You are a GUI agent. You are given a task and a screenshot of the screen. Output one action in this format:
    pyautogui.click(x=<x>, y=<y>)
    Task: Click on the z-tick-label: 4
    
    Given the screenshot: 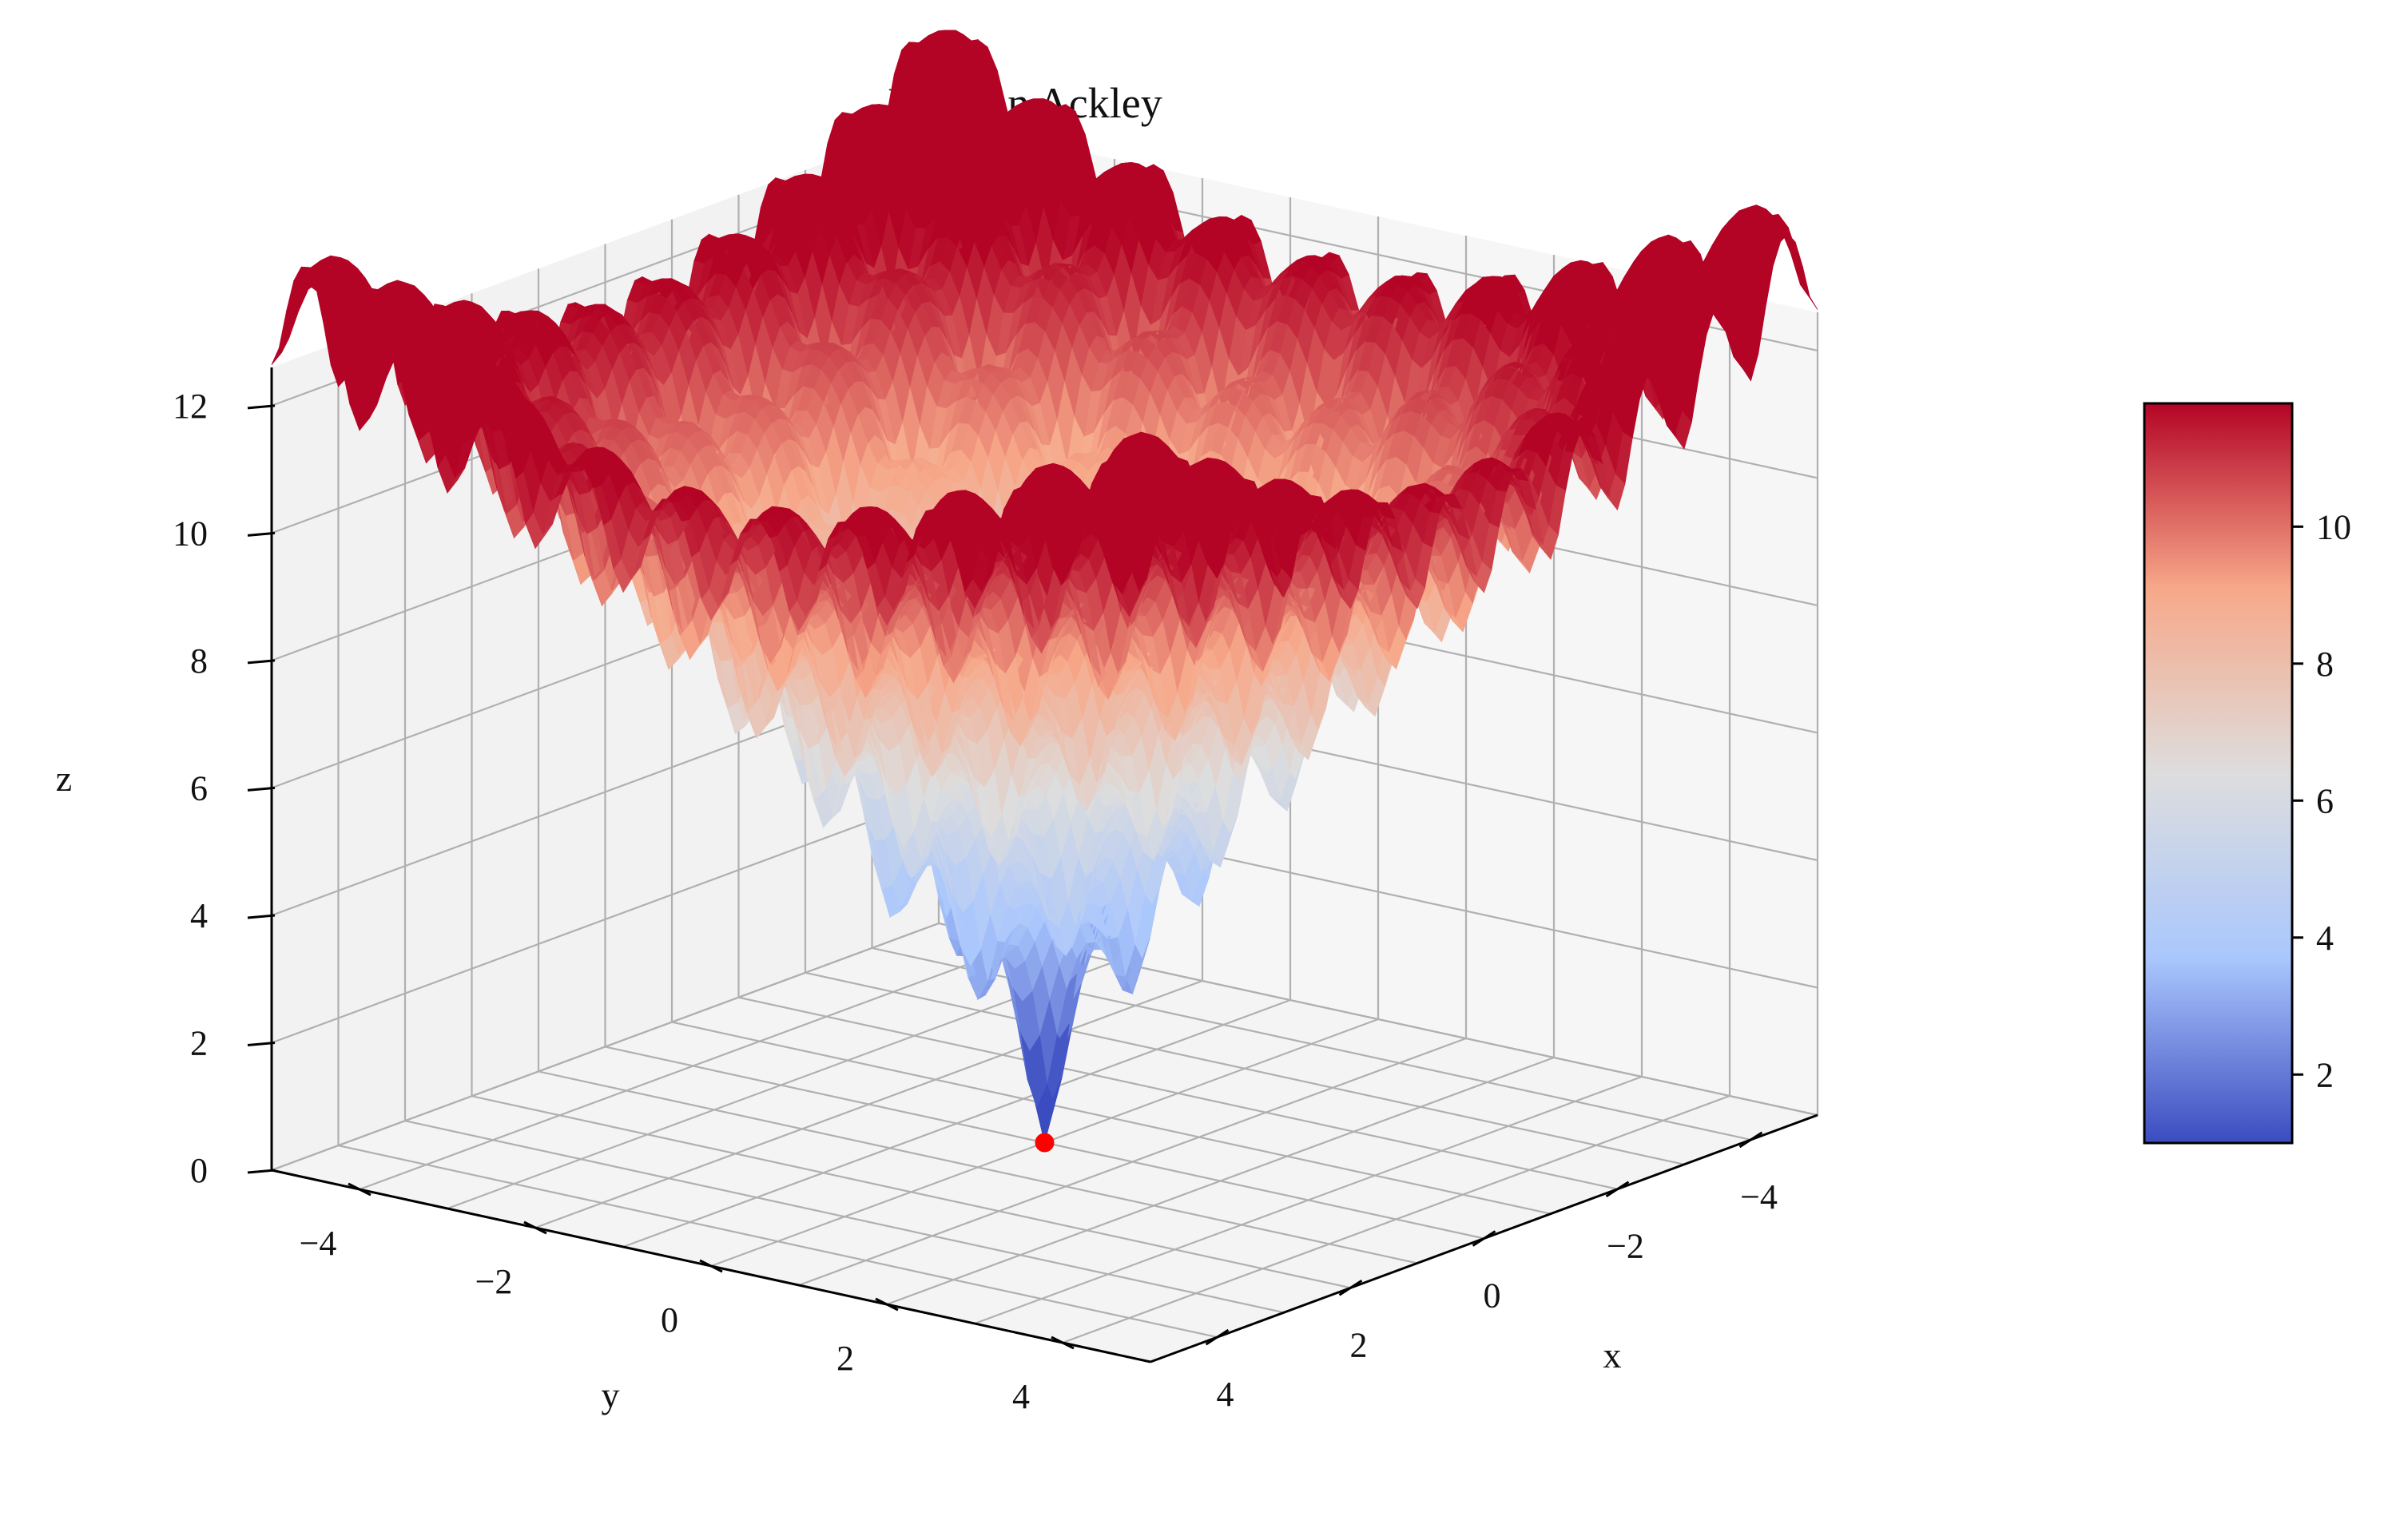 What is the action you would take?
    pyautogui.click(x=199, y=916)
    